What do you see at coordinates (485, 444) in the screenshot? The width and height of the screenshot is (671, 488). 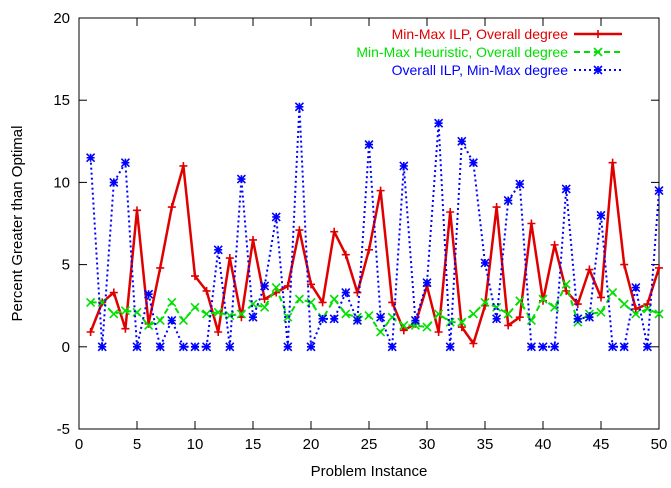 I see `x-tick-label: 35` at bounding box center [485, 444].